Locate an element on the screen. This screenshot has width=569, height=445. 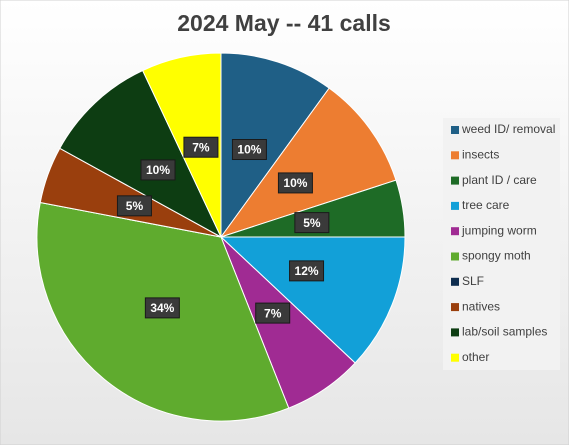
legend-label: lab/soil samples is located at coordinates (504, 332).